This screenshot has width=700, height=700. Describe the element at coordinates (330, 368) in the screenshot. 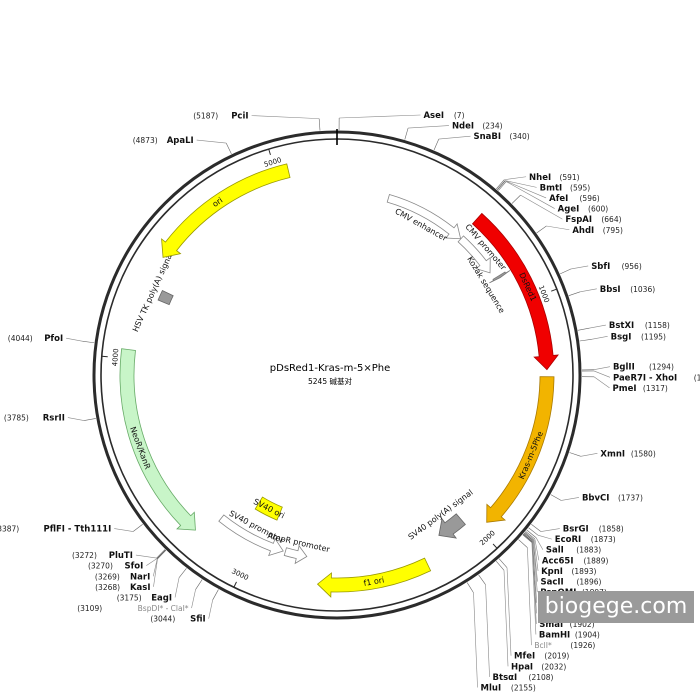

I see `plasmid-name: pDsRed1-Kras-m-5×Phe` at that location.